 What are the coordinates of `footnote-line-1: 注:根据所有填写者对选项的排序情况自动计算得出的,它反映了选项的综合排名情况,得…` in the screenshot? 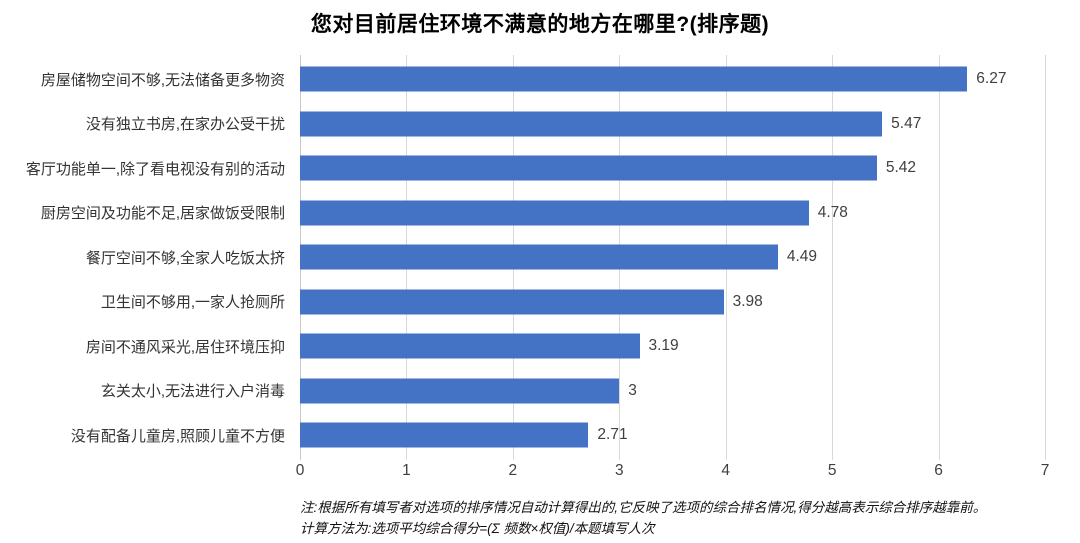 It's located at (643, 507).